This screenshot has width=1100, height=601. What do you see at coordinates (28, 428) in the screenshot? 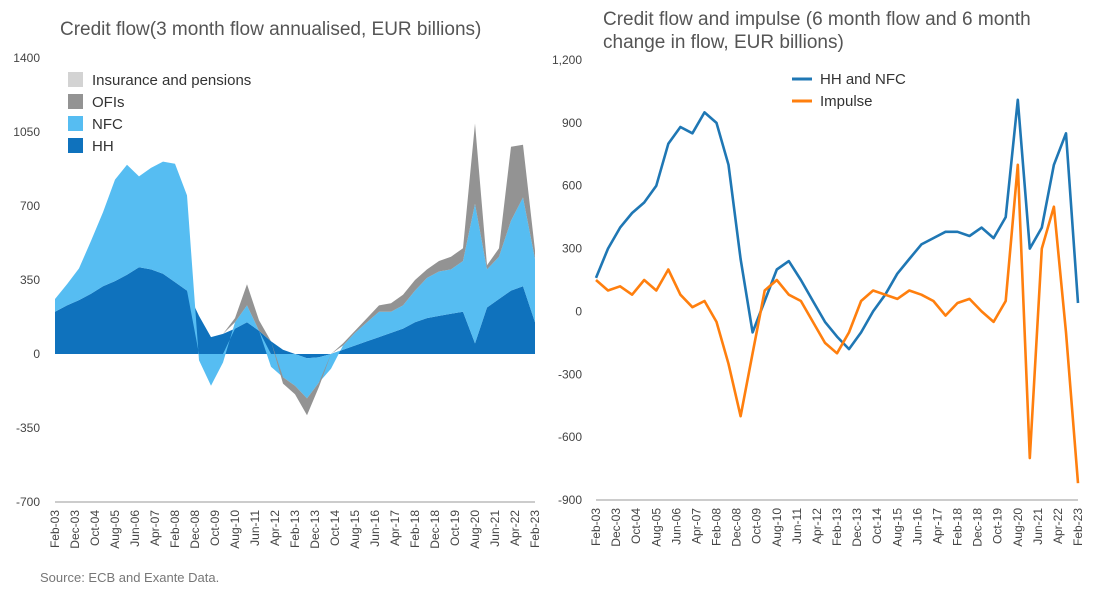
I see `y-tick-label: -350` at bounding box center [28, 428].